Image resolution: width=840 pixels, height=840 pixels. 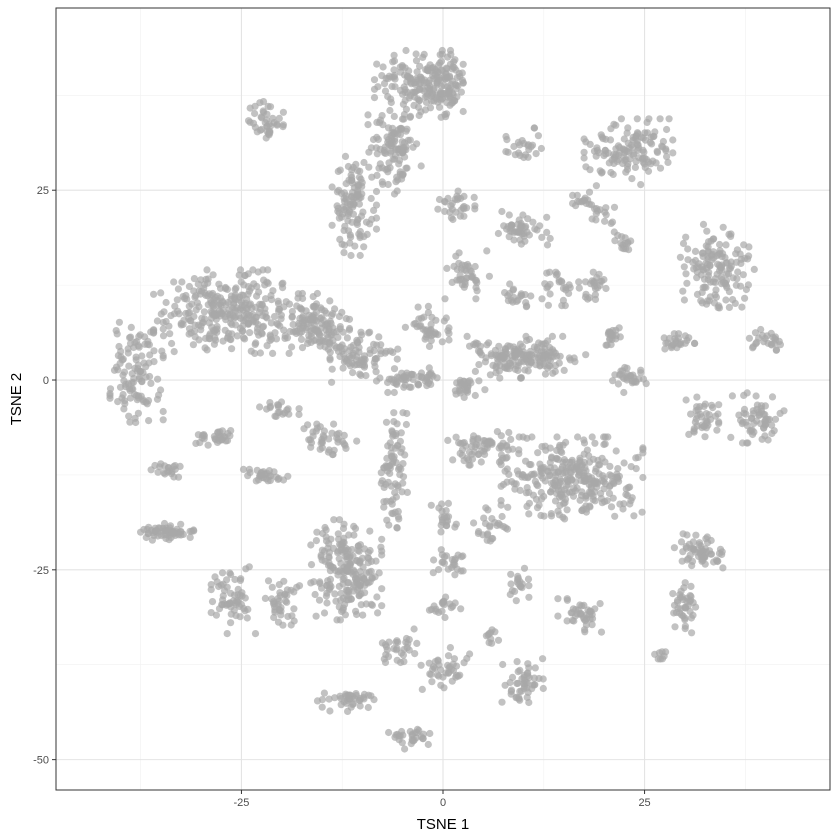 I want to click on y-tick-label: -25, so click(x=41, y=571).